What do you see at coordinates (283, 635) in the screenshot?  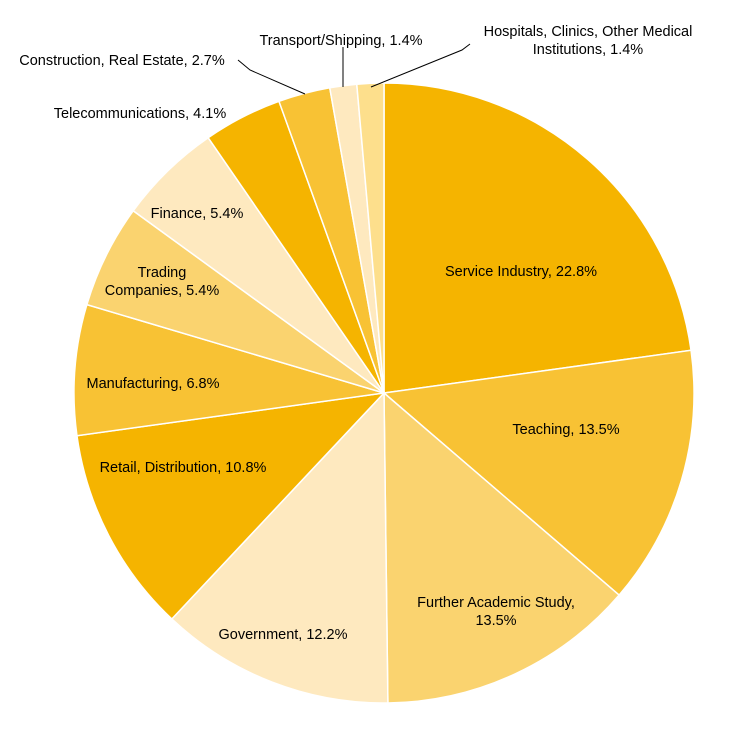 I see `slice-label: Government, 12.2%` at bounding box center [283, 635].